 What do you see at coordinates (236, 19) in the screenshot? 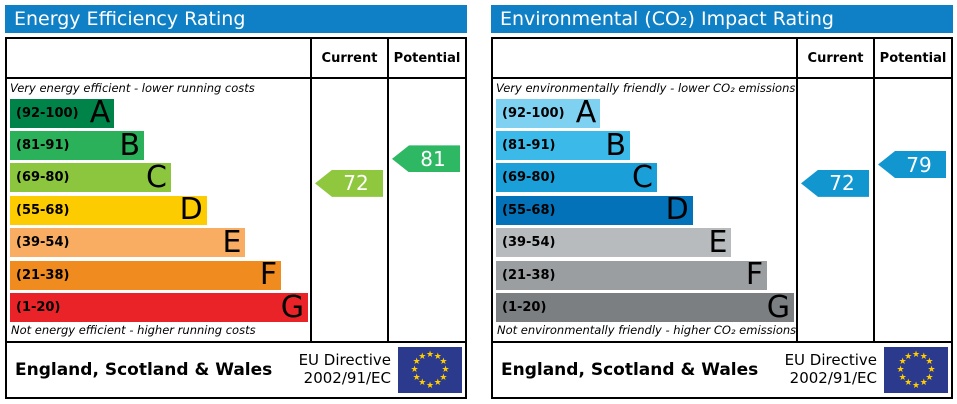
I see `panel-title: Energy Efficiency Rating` at bounding box center [236, 19].